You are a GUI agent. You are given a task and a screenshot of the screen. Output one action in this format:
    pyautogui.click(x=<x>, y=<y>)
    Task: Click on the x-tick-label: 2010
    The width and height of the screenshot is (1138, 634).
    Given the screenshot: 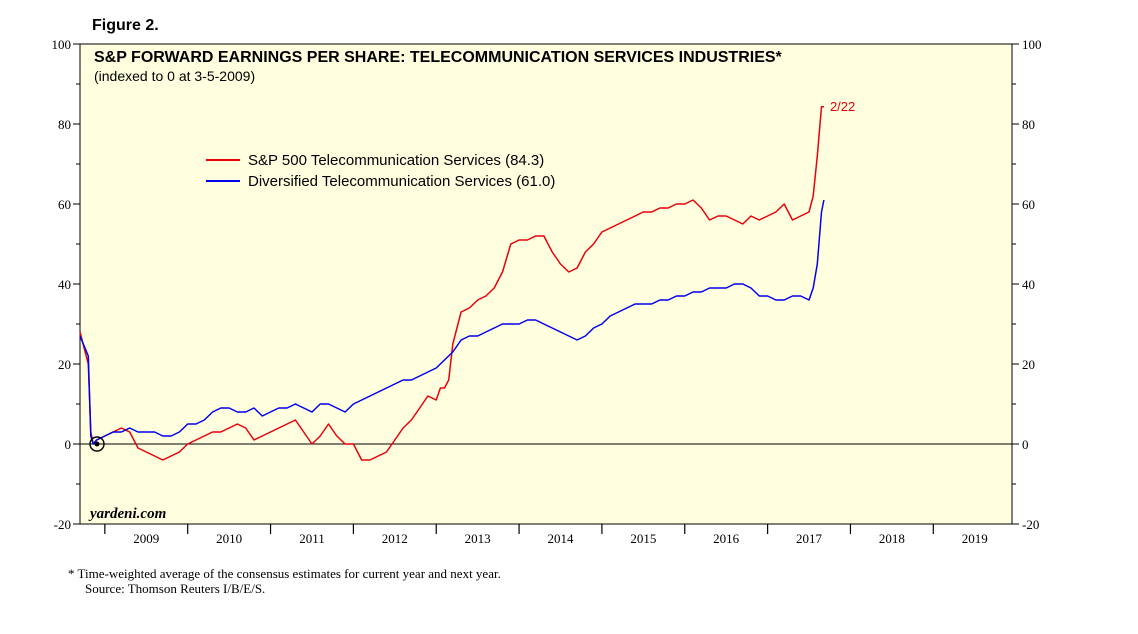 What is the action you would take?
    pyautogui.click(x=229, y=538)
    